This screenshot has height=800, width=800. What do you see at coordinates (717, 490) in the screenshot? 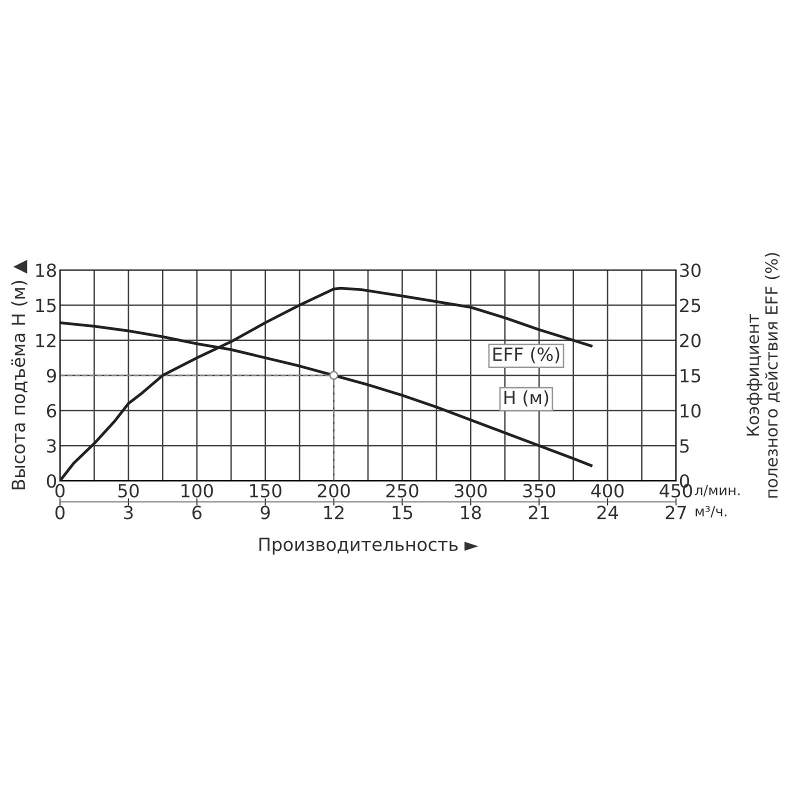
I see `text: л/мин.` at bounding box center [717, 490].